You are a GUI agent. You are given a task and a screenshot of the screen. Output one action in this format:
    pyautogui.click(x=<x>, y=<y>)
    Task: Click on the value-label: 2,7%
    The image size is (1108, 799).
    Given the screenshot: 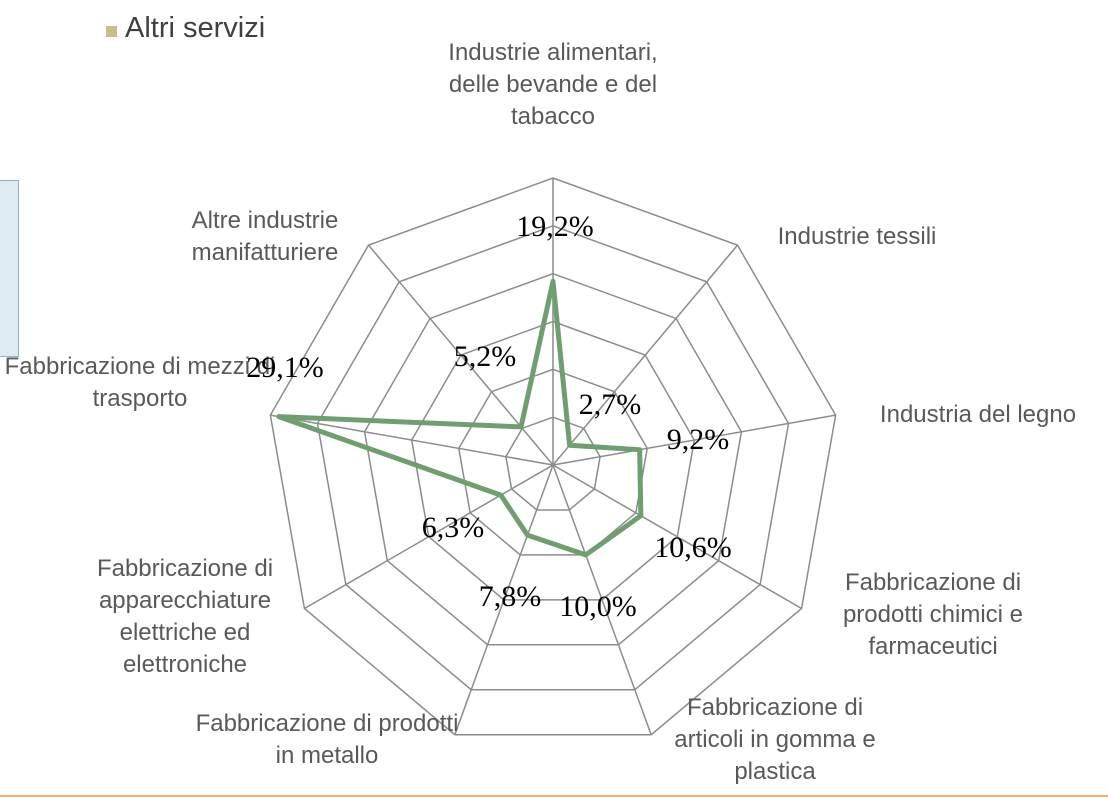 What is the action you would take?
    pyautogui.click(x=610, y=404)
    